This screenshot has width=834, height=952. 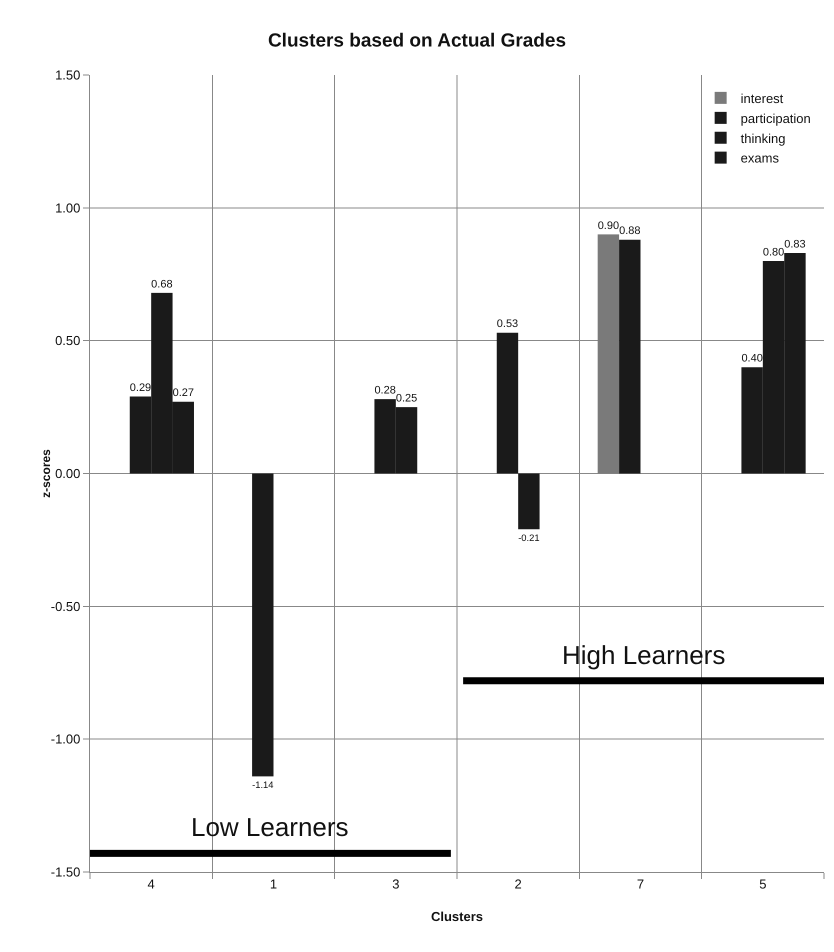 I want to click on data-label: 0.83, so click(x=795, y=244).